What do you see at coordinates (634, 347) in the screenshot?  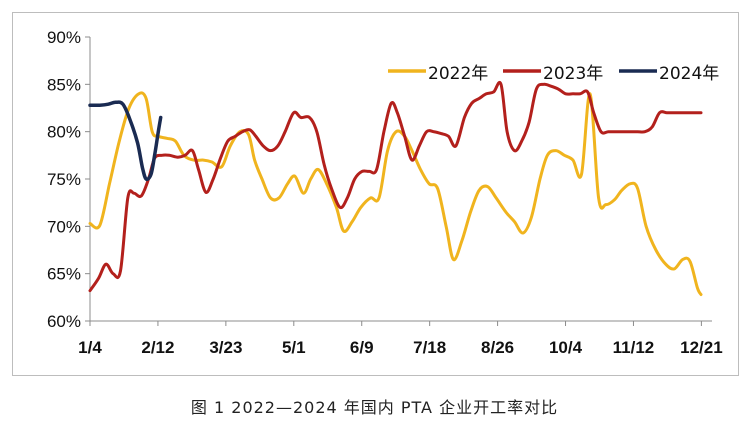 I see `x-tick-label: 11/12` at bounding box center [634, 347].